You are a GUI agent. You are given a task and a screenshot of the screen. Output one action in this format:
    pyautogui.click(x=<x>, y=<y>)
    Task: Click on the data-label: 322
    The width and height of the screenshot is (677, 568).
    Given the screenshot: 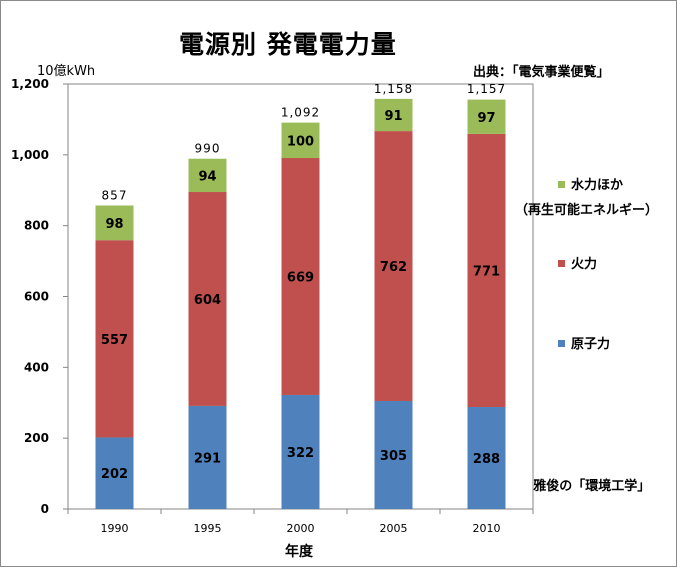 What is the action you would take?
    pyautogui.click(x=300, y=453)
    